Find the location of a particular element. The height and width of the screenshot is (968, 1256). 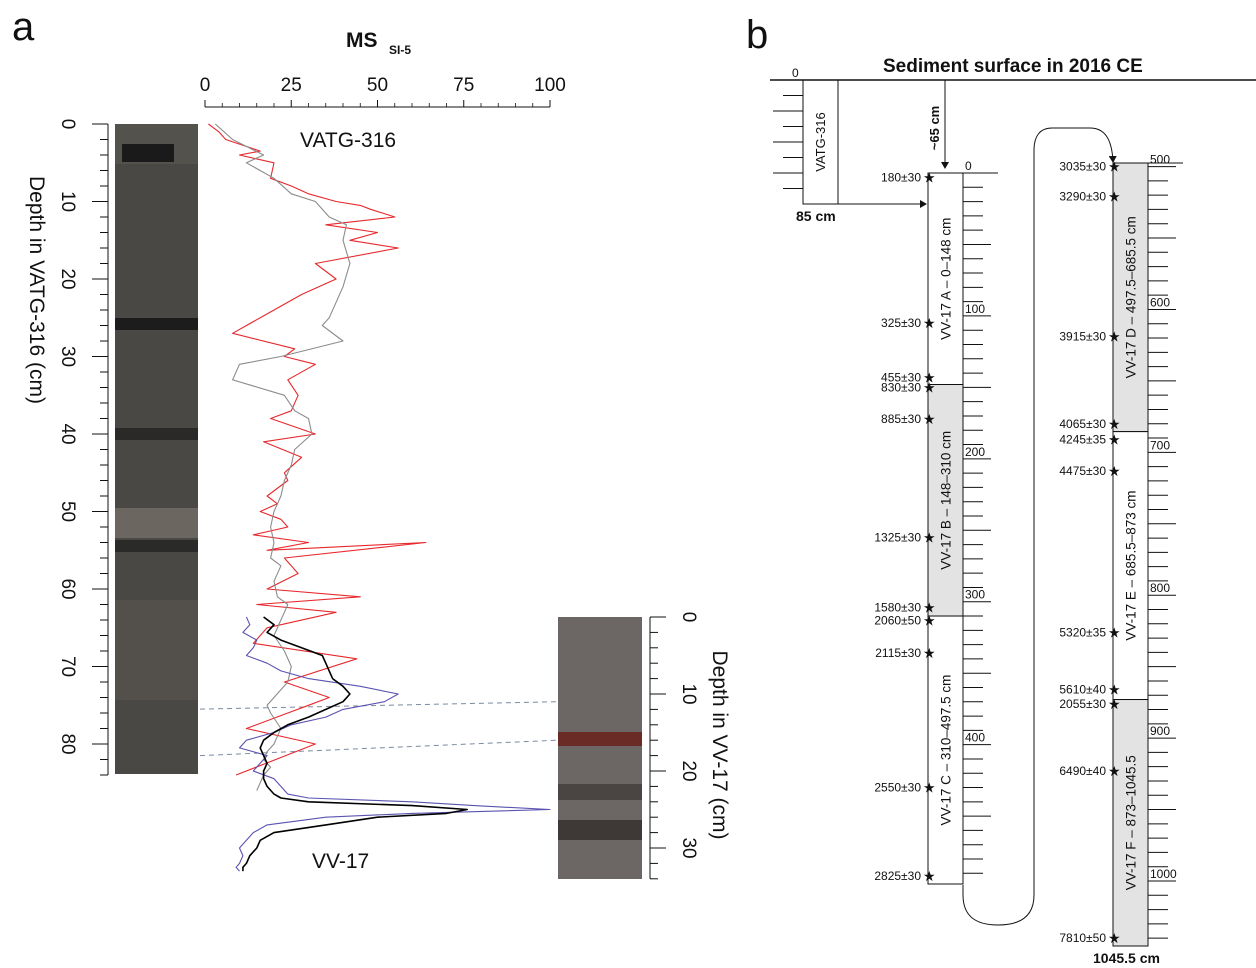

ms-axis-title-main: MS is located at coordinates (362, 40).